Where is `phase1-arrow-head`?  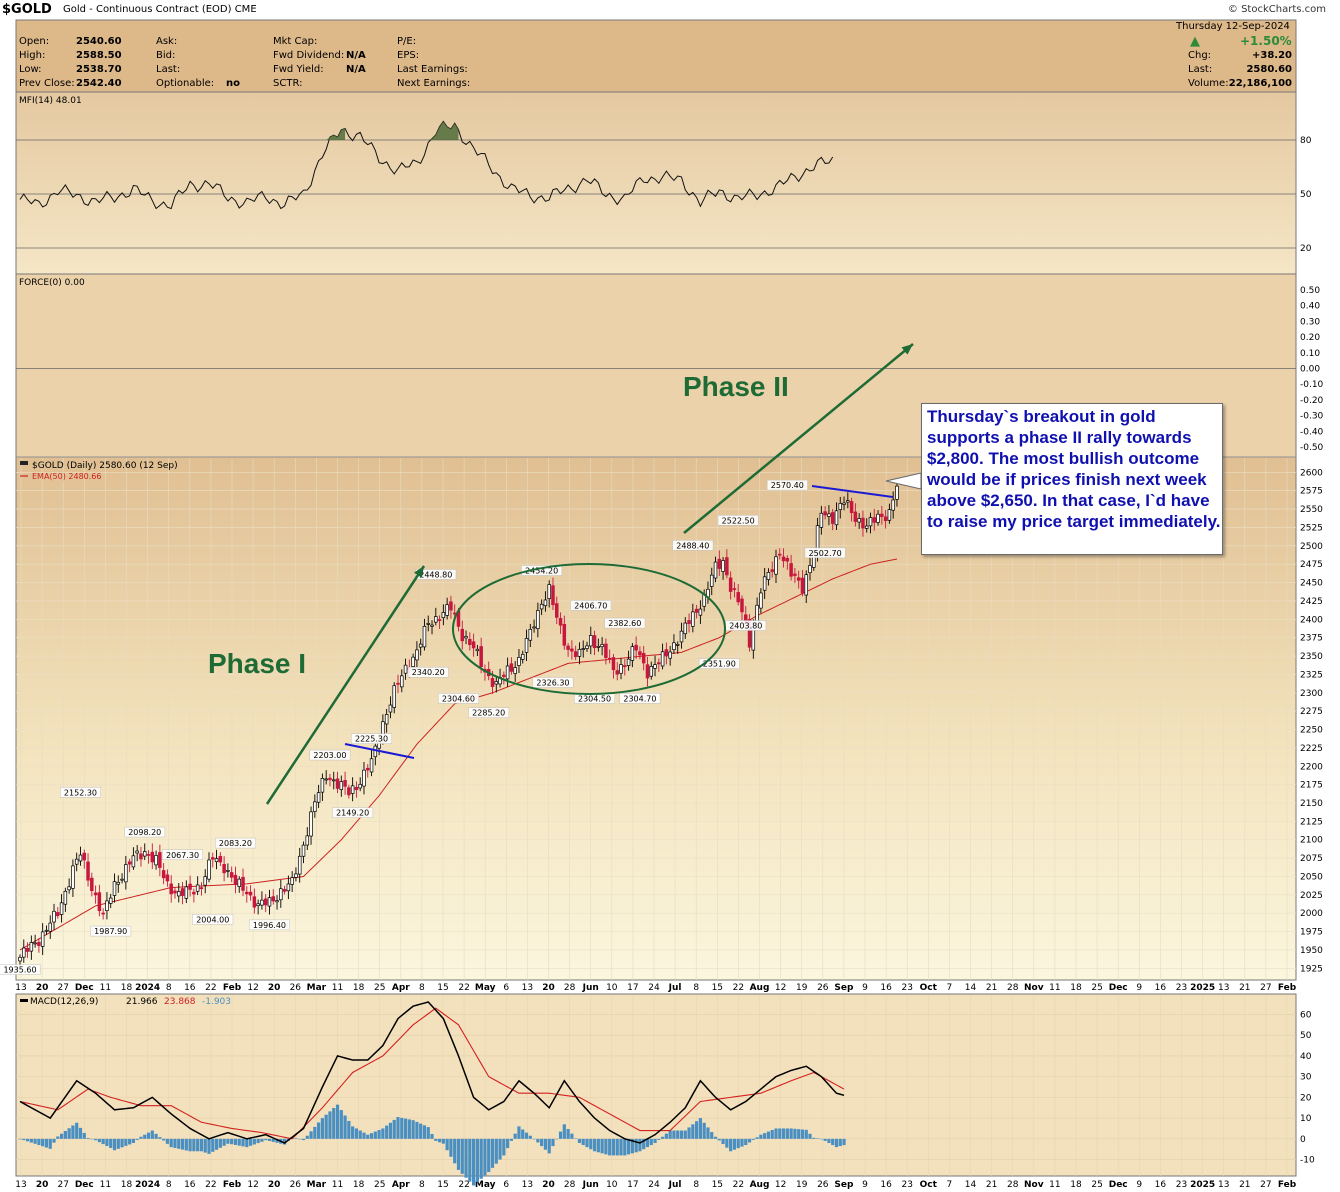
phase1-arrow-head is located at coordinates (419, 572).